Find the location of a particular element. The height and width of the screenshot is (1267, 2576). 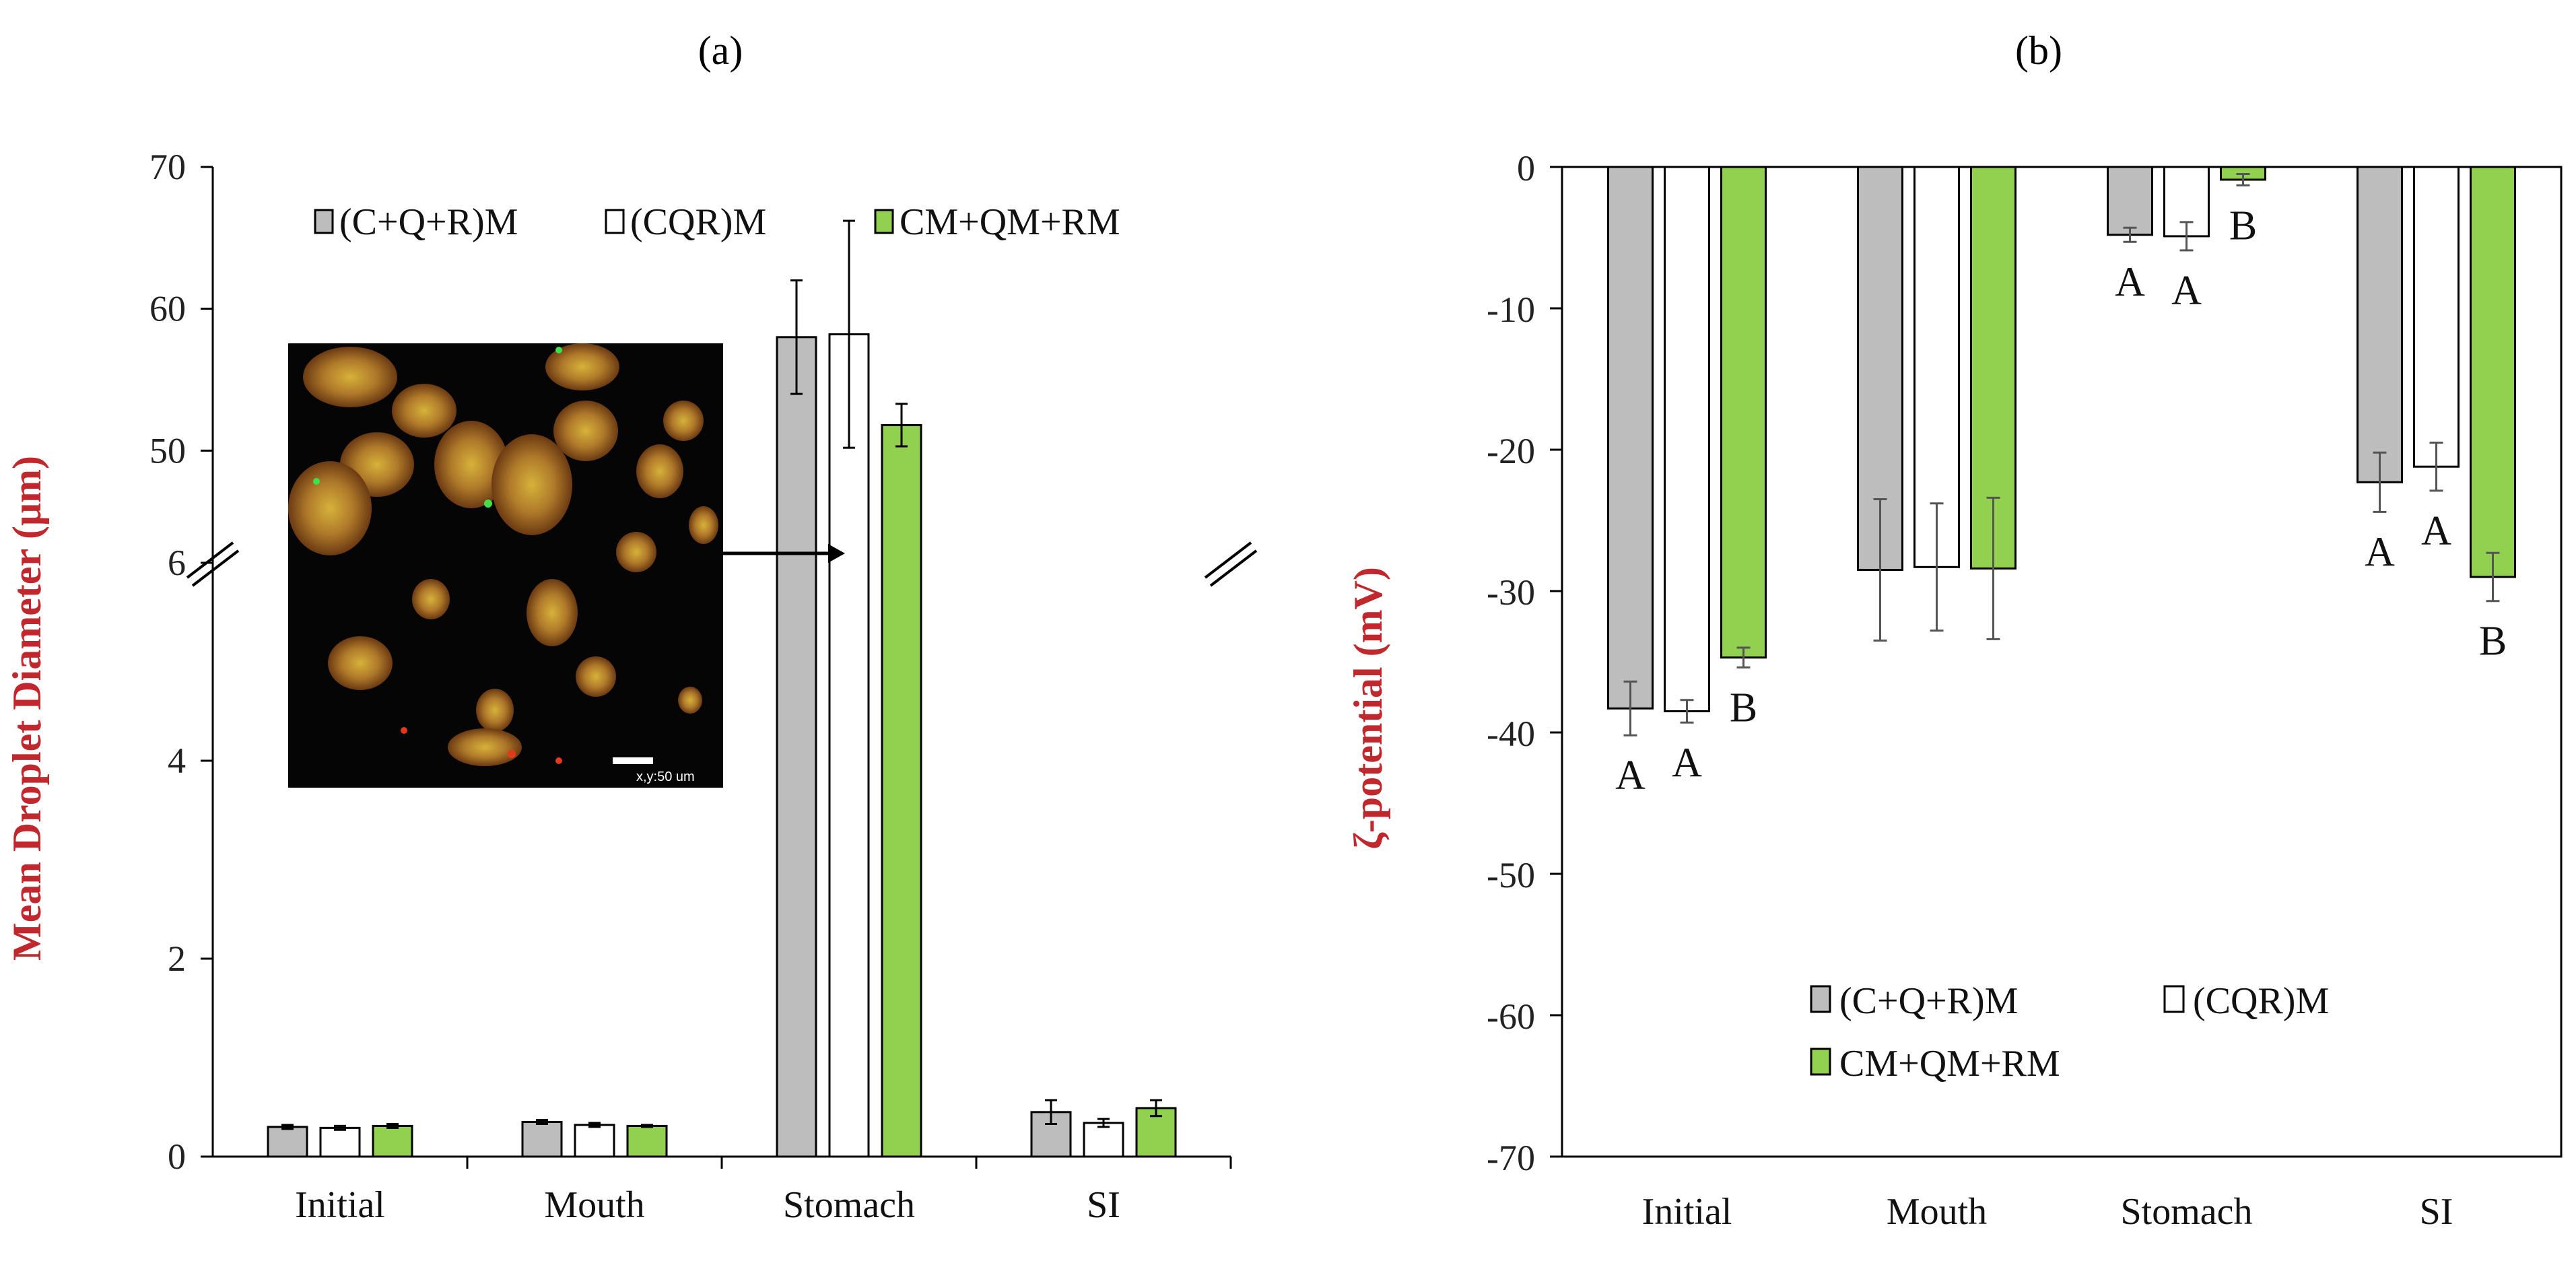

panel-b-legend: (C+Q+R)M (CQR)M CM+QM+RM is located at coordinates (2069, 1032).